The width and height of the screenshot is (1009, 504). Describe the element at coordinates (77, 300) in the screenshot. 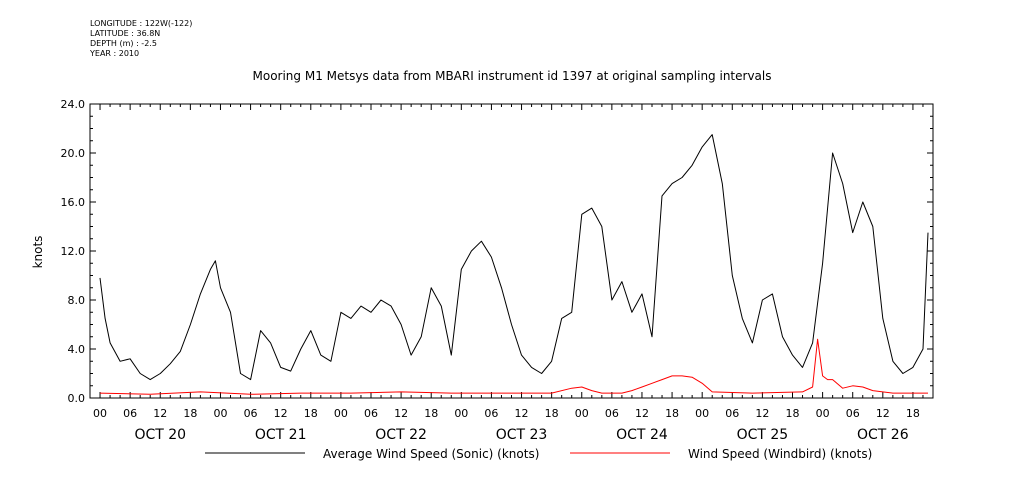

I see `y-tick-label: 8.0` at that location.